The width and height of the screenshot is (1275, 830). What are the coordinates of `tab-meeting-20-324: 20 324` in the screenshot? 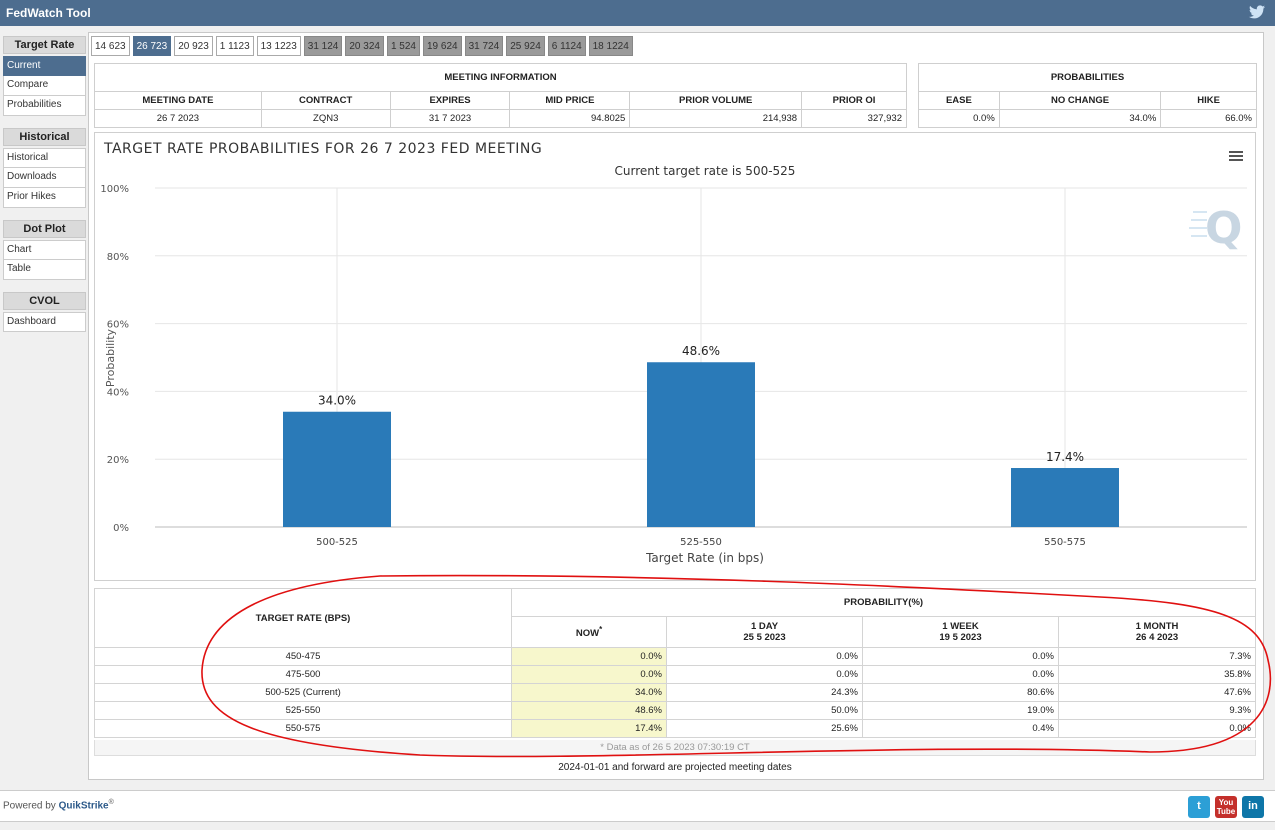 It's located at (364, 46).